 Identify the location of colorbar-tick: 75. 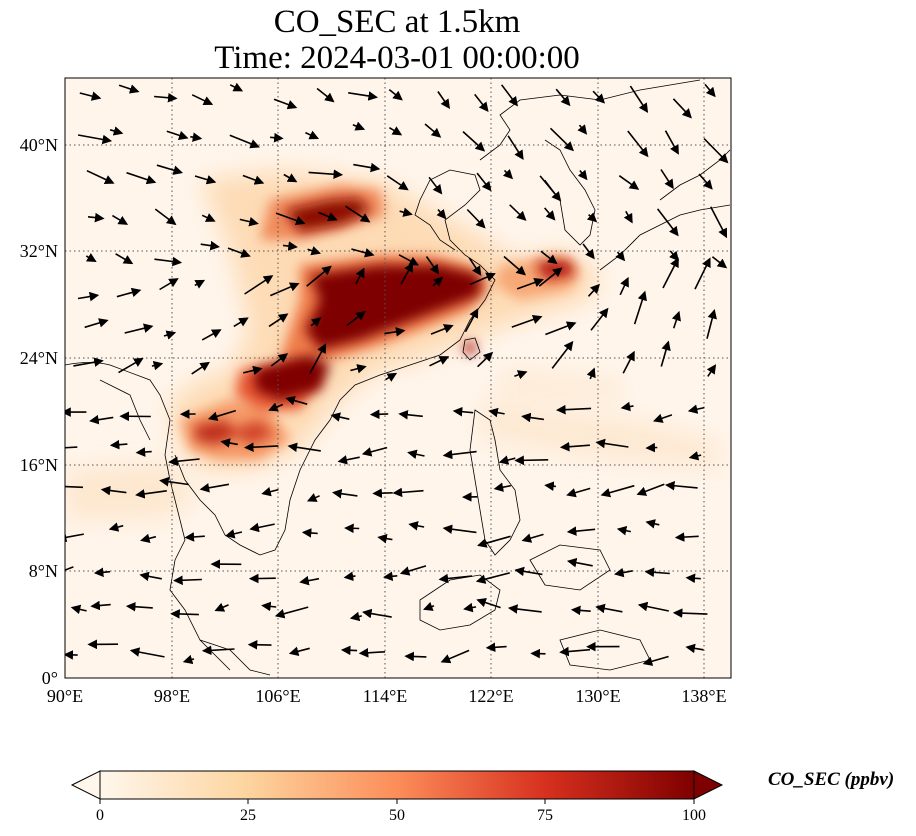
(545, 815).